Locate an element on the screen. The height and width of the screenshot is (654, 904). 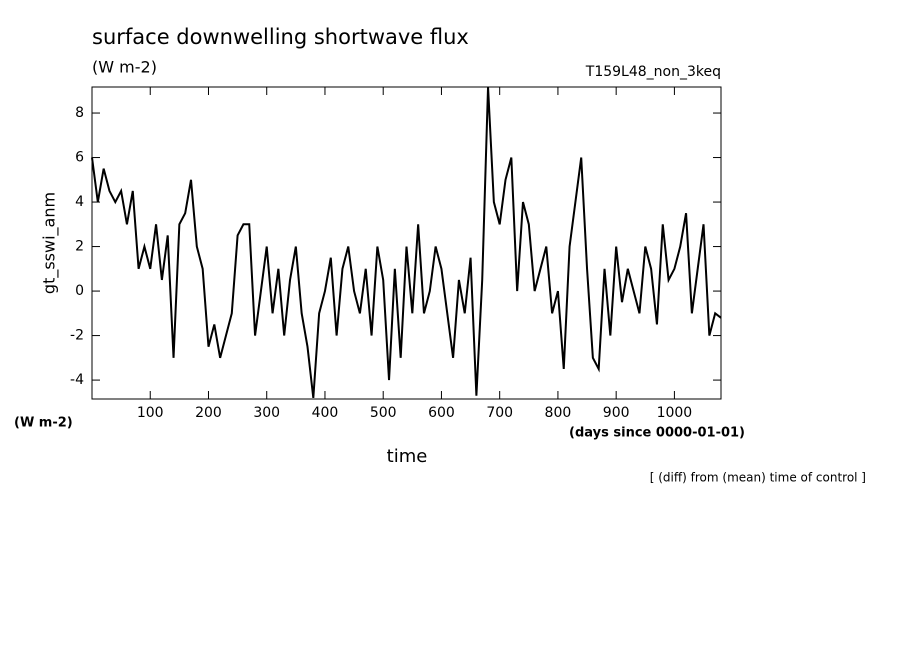
x-tick-label: 700 is located at coordinates (499, 413).